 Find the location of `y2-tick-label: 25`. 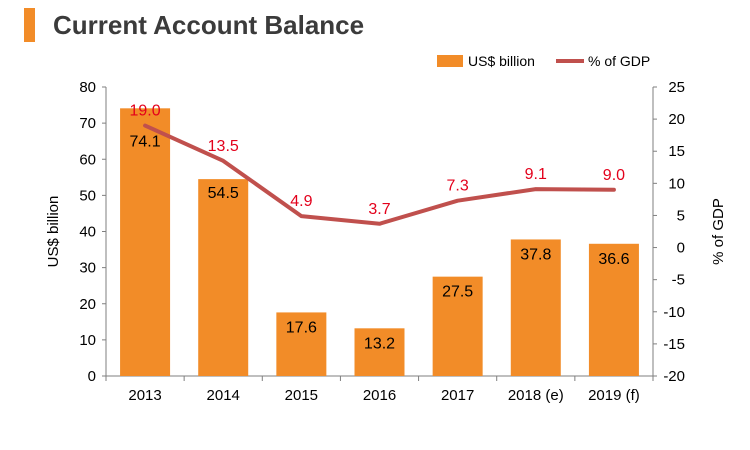

y2-tick-label: 25 is located at coordinates (676, 87).